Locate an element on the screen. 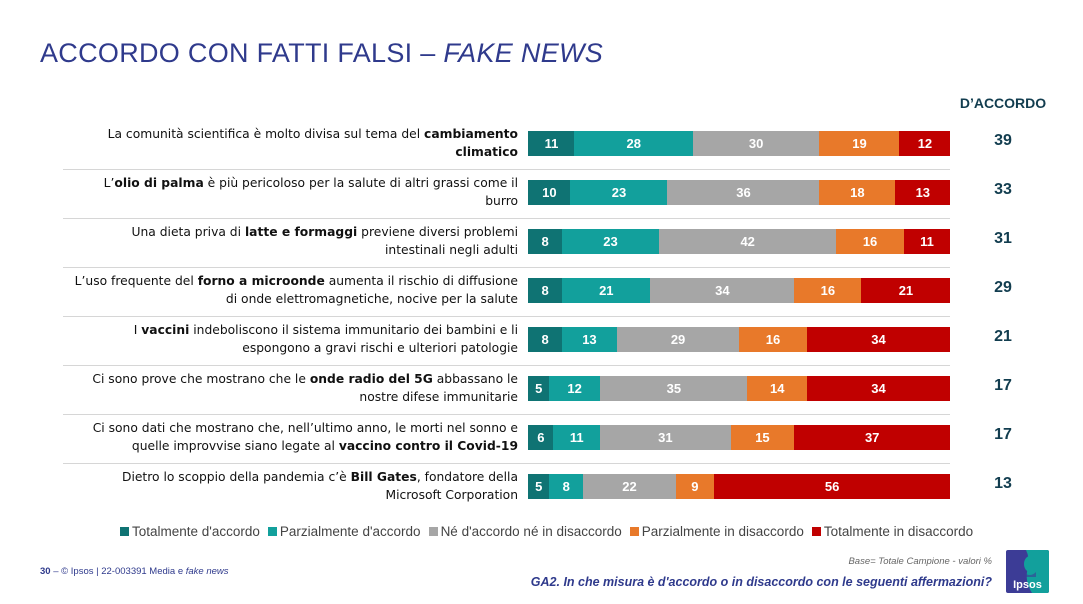 This screenshot has height=604, width=1083. base-note: Base= Totale Campione - valori % is located at coordinates (920, 561).